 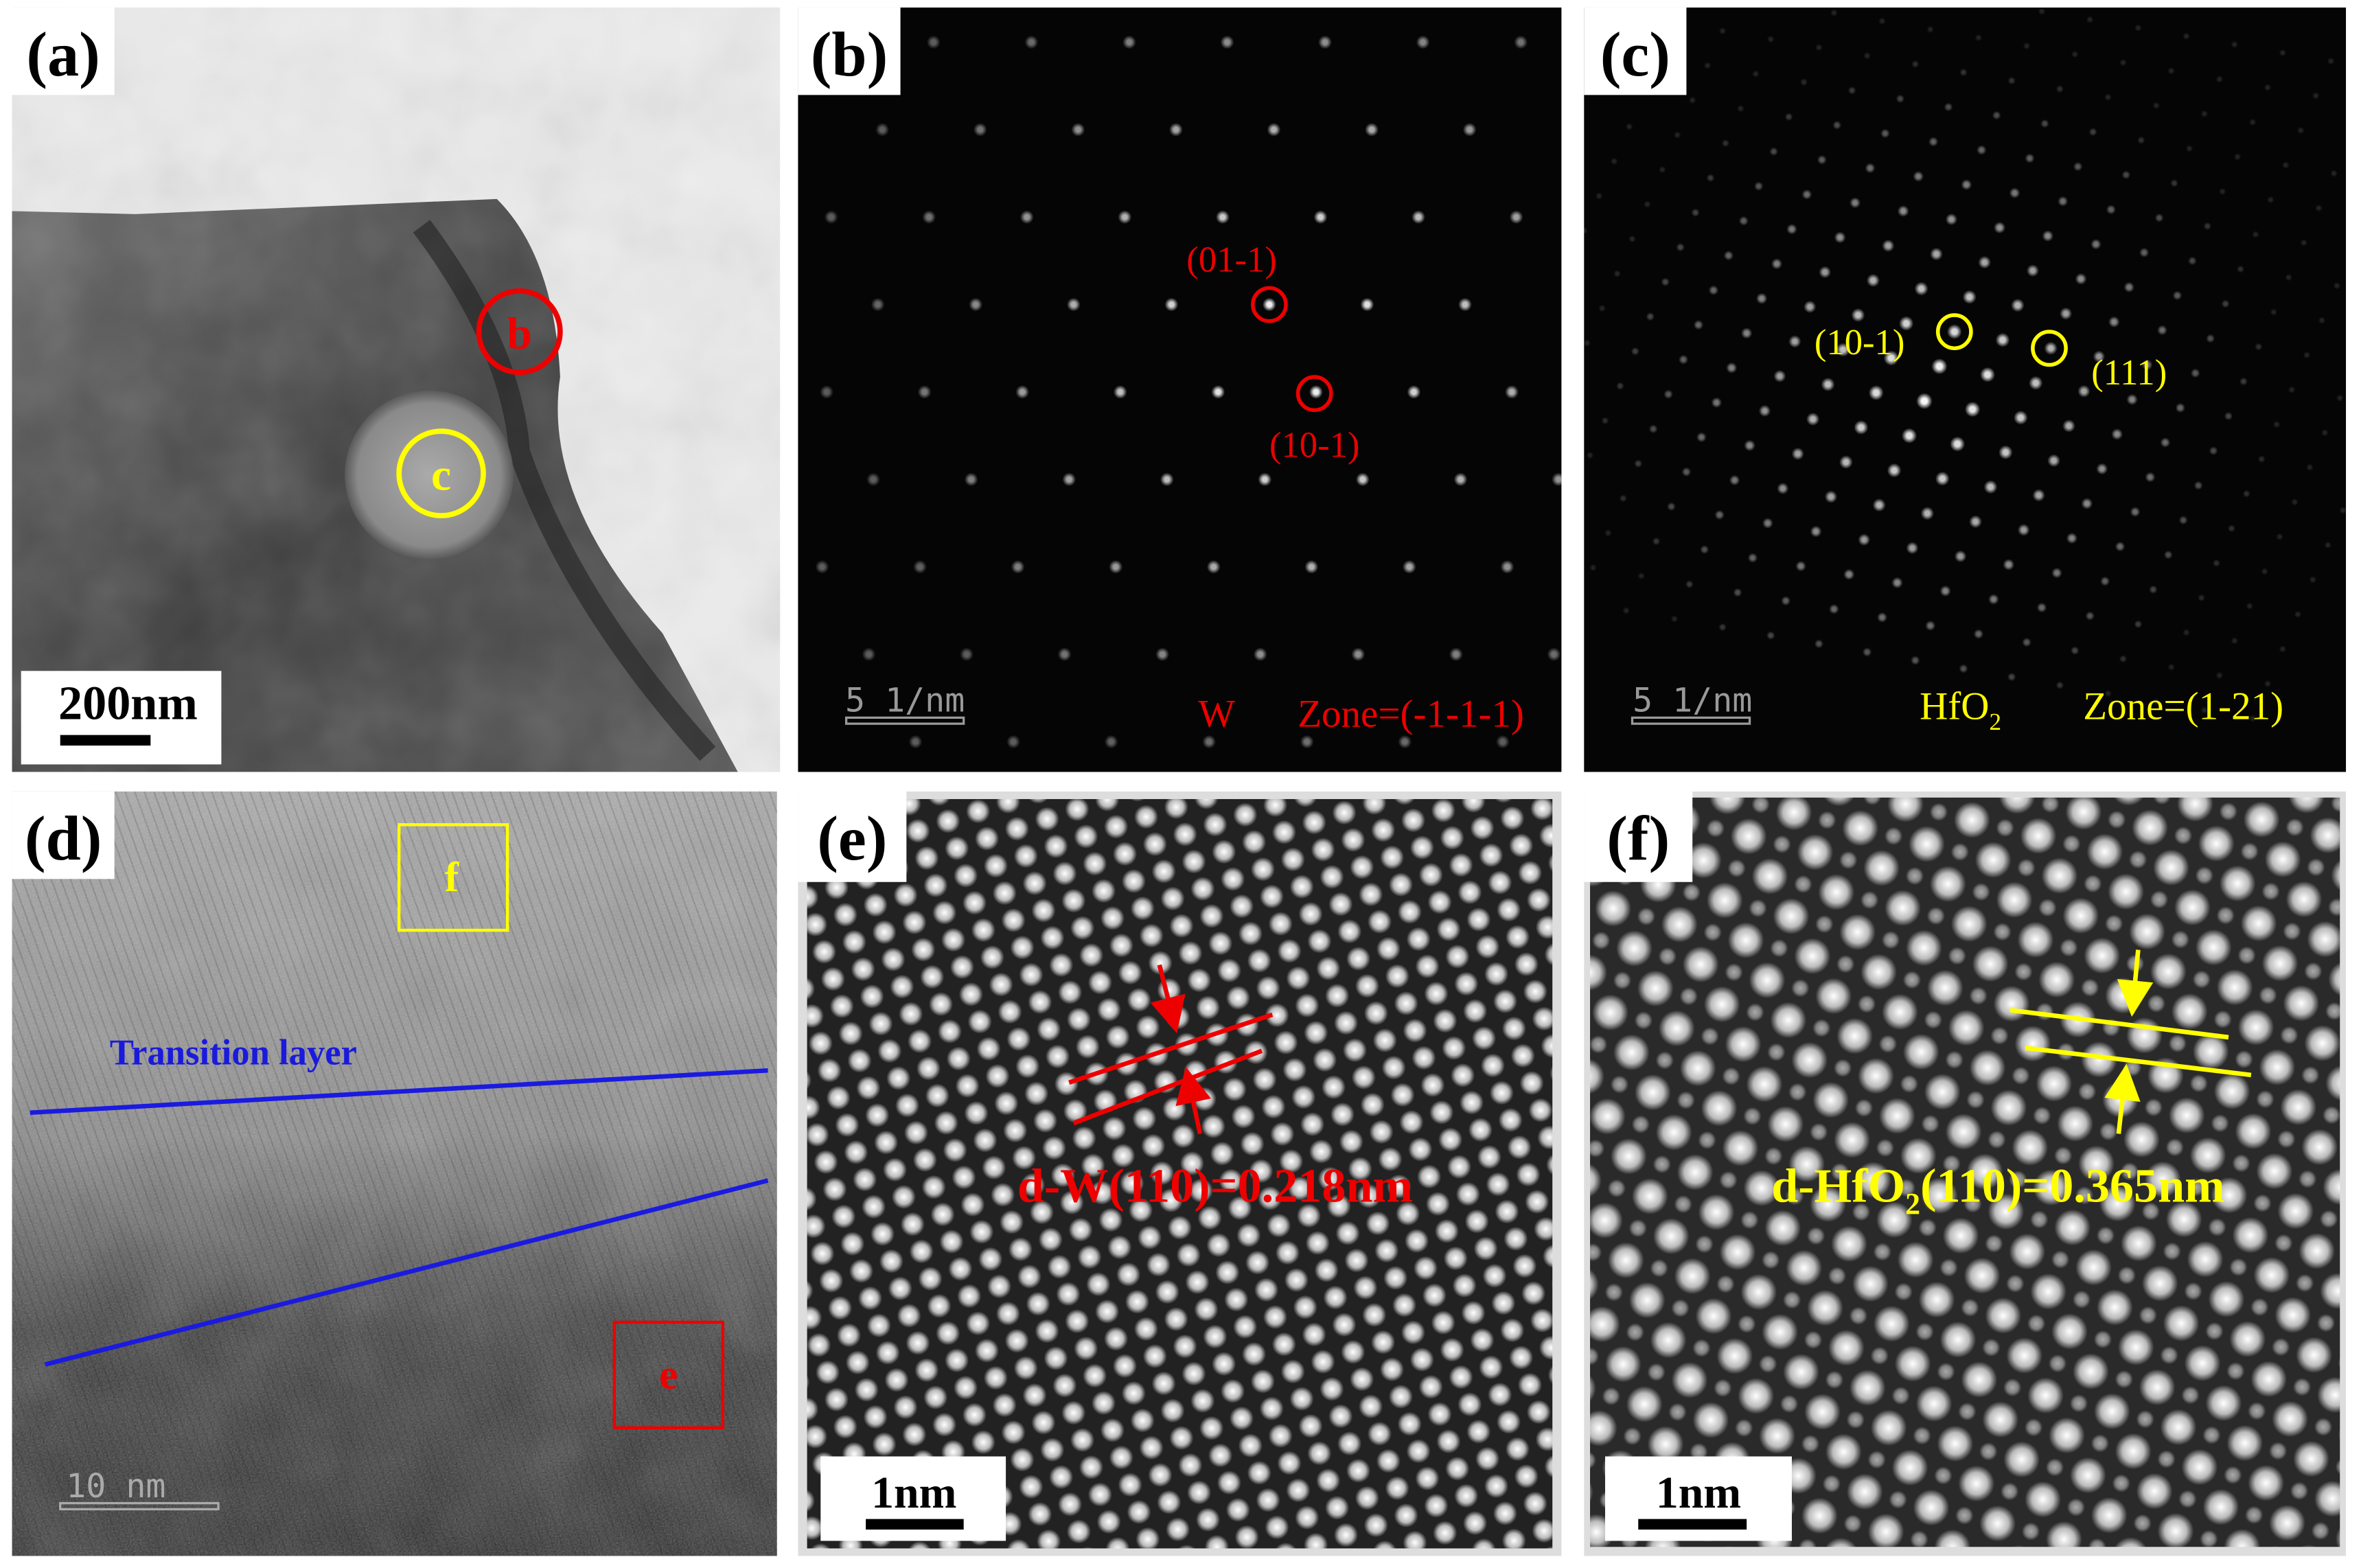 What do you see at coordinates (519, 333) in the screenshot?
I see `annotation: b` at bounding box center [519, 333].